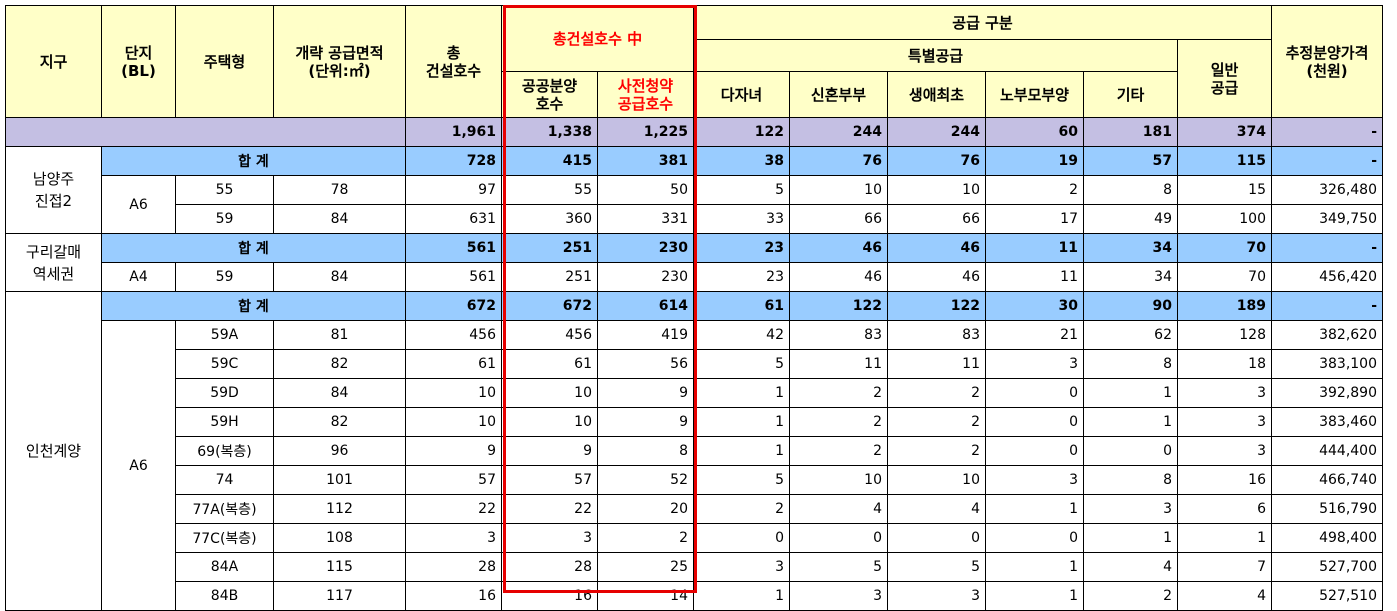 This screenshot has height=611, width=1397. I want to click on subtotal-multi: 61, so click(741, 306).